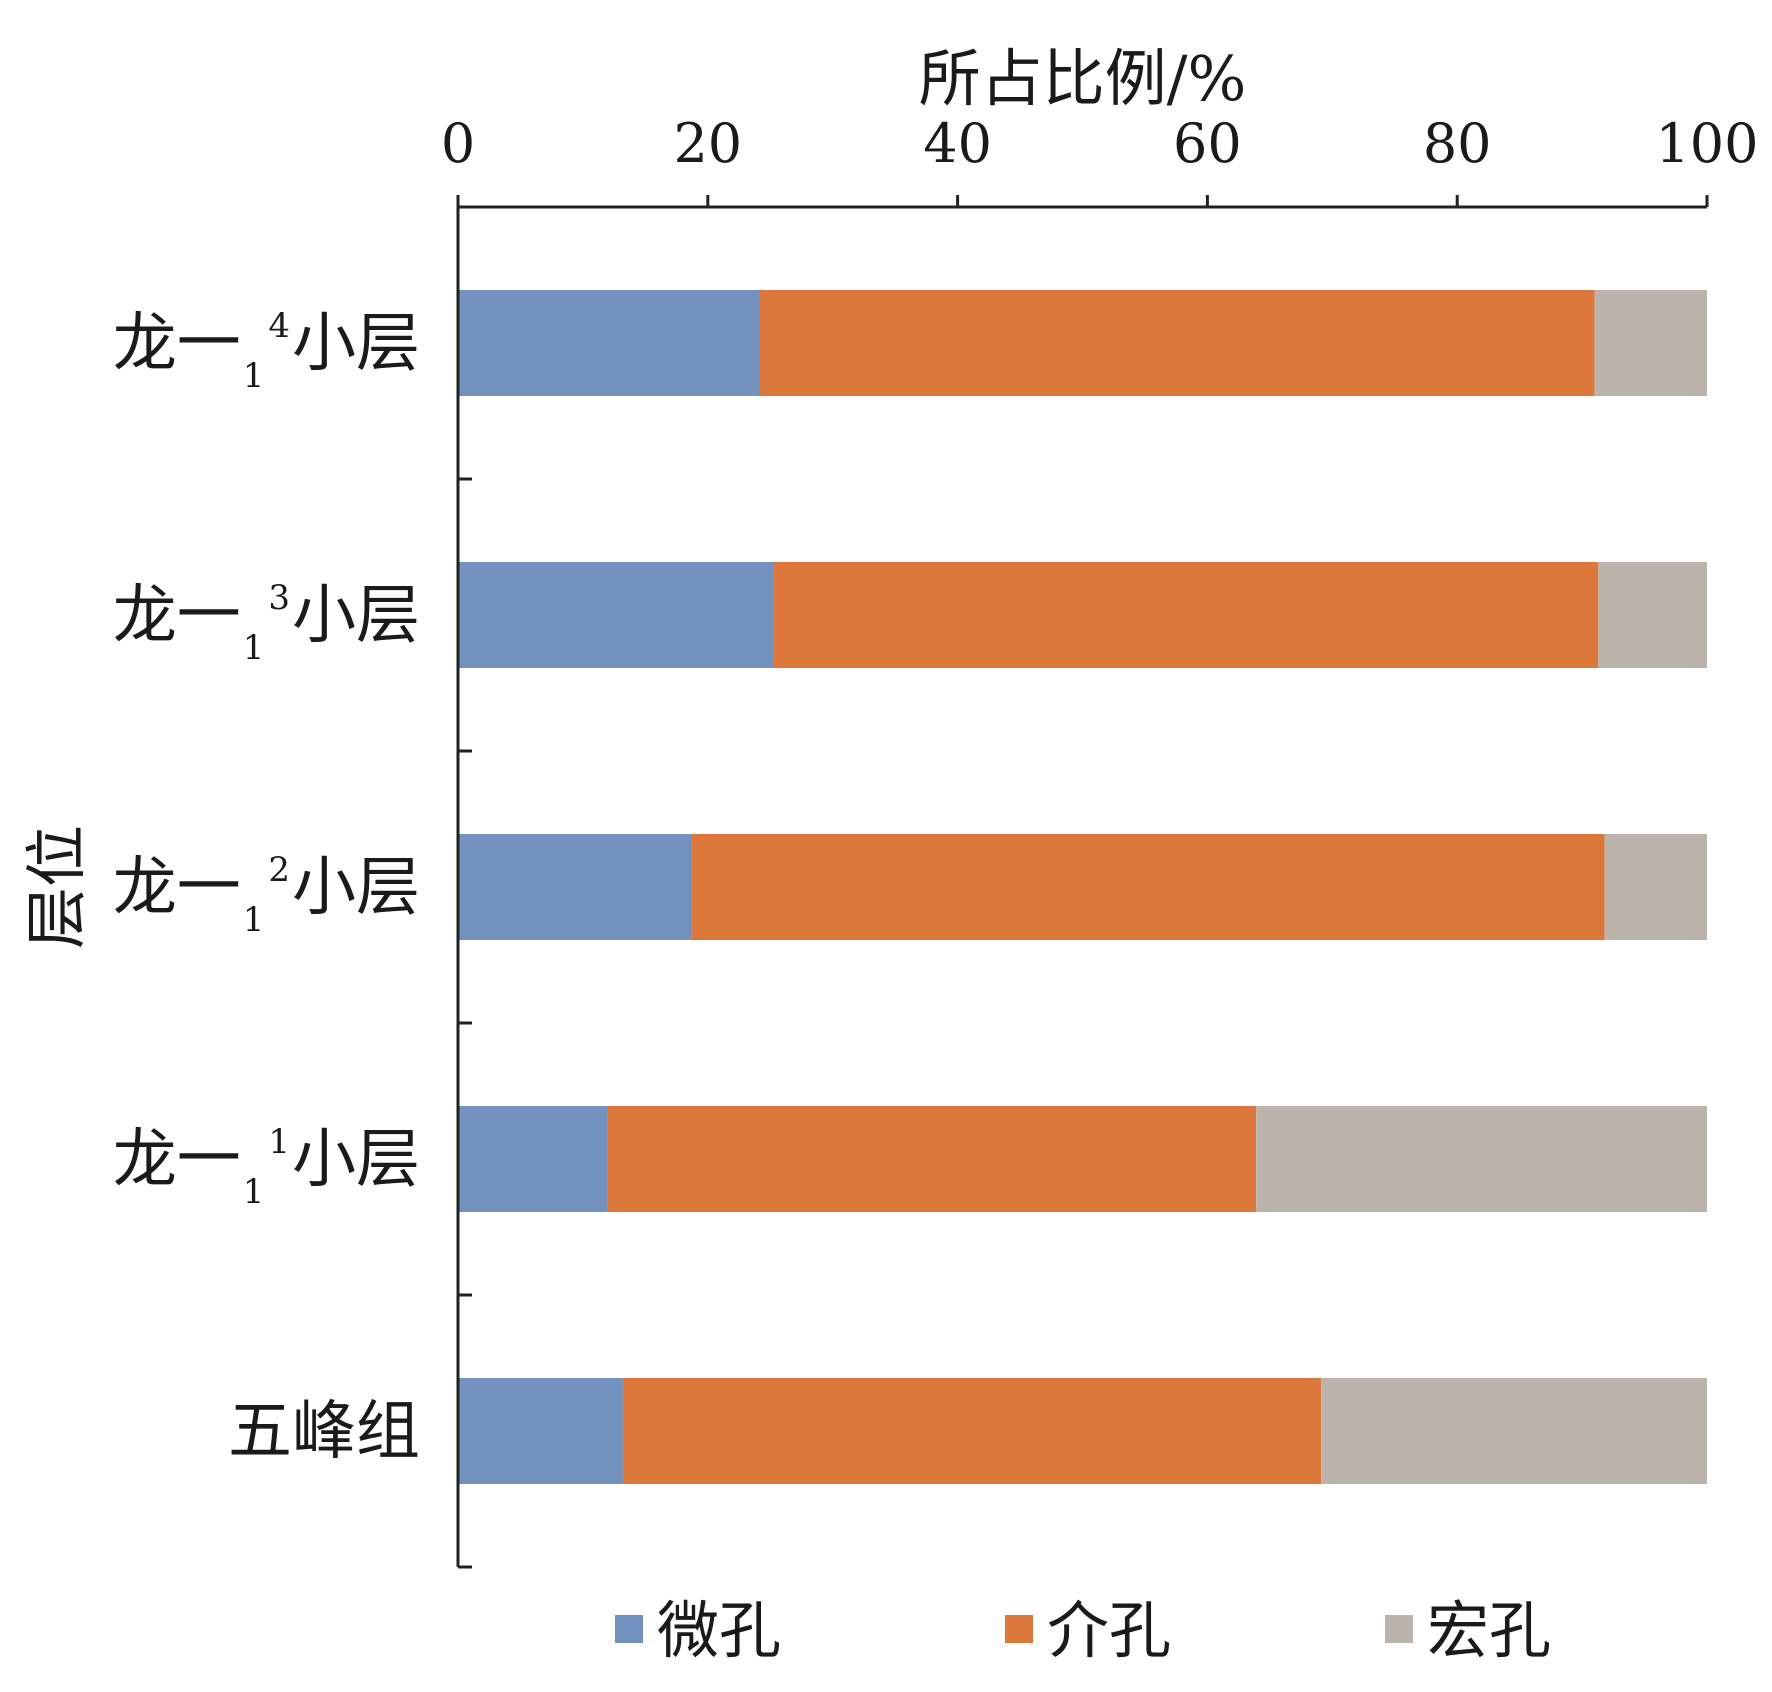  What do you see at coordinates (56, 887) in the screenshot?
I see `y-axis-title: 层位` at bounding box center [56, 887].